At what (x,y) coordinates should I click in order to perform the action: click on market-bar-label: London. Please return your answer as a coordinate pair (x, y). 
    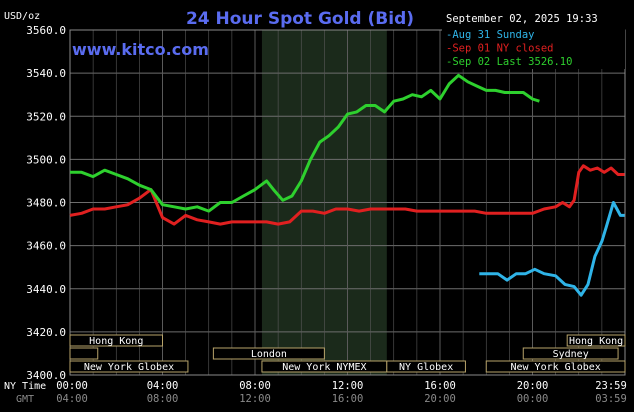
    Looking at the image, I should click on (269, 354).